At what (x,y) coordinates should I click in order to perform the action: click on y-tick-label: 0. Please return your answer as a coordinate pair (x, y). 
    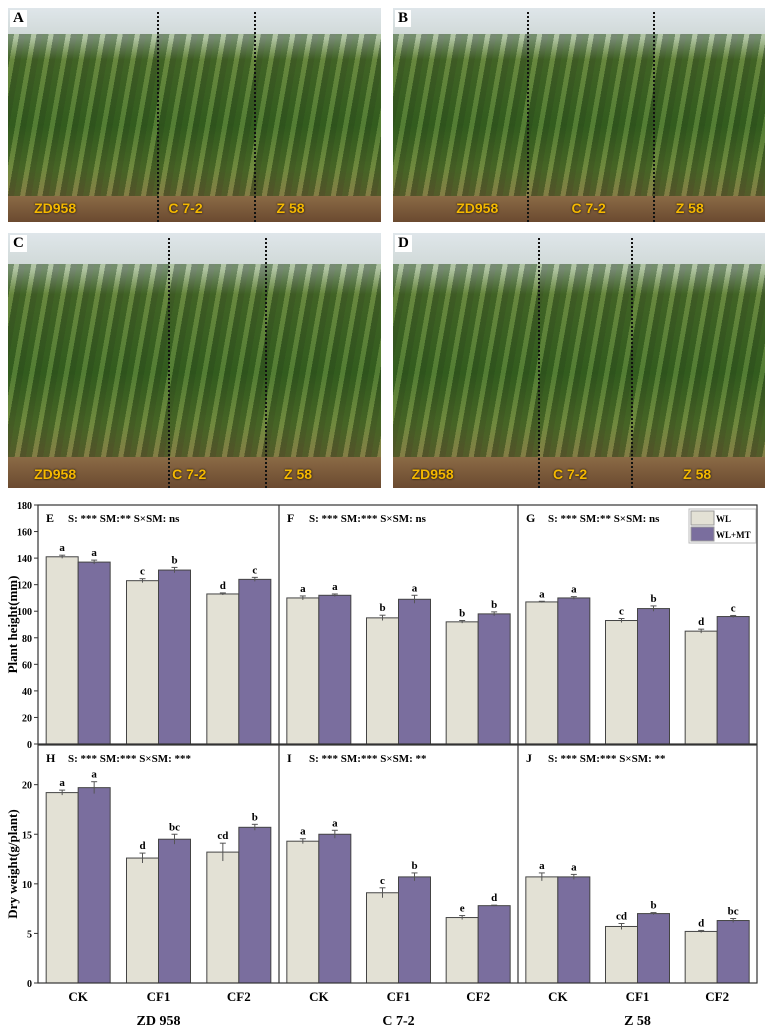
    Looking at the image, I should click on (29, 984).